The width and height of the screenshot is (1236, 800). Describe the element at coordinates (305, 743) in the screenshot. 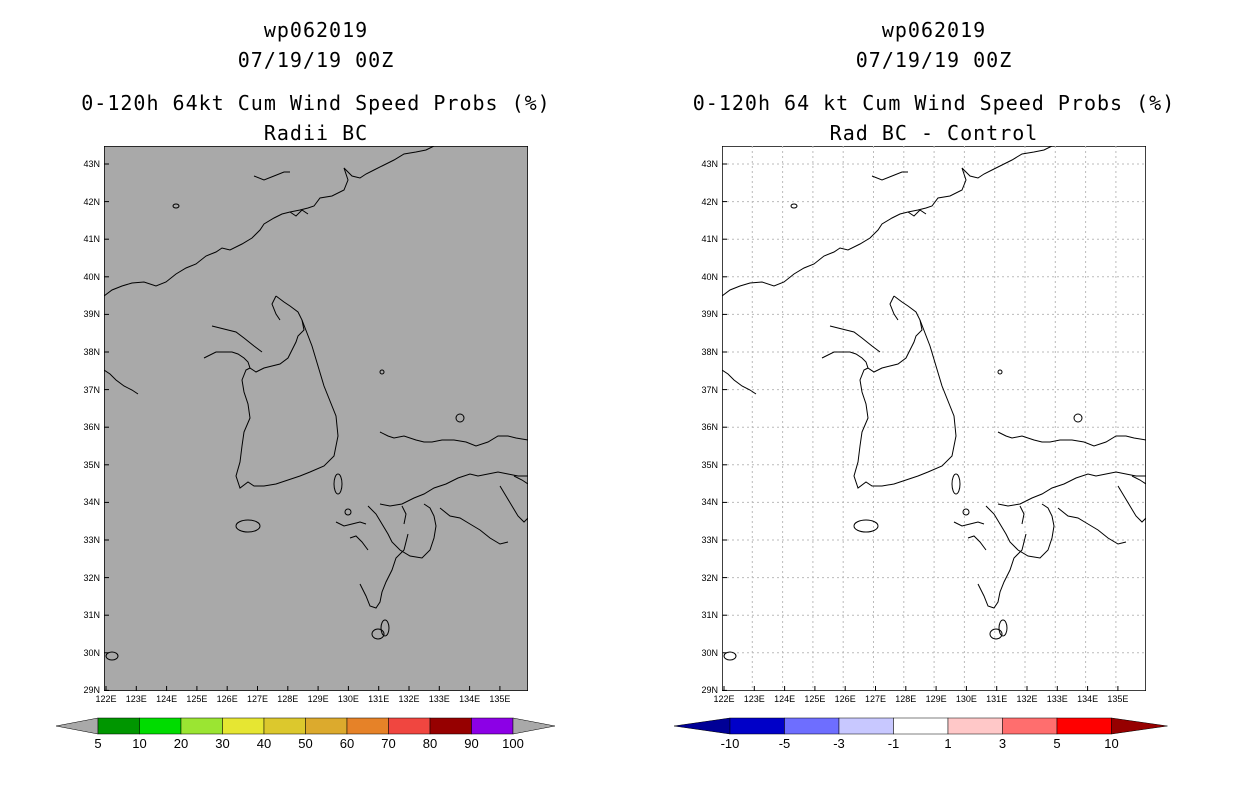

I see `colorbar-label: 50` at that location.